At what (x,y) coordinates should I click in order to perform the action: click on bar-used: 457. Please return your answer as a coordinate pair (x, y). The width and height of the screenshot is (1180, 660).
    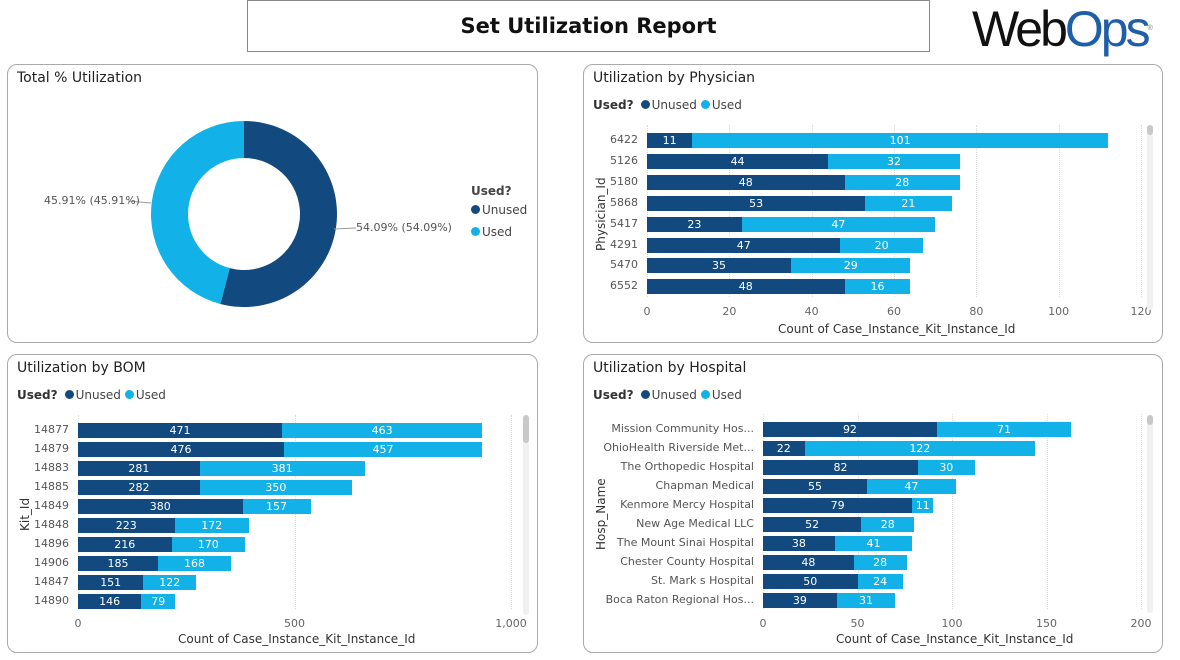
    Looking at the image, I should click on (383, 449).